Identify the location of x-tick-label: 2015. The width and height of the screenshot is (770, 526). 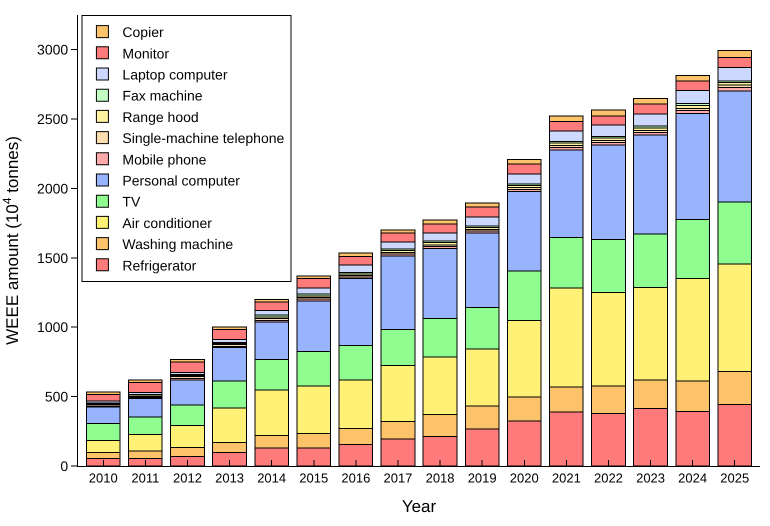
(313, 478).